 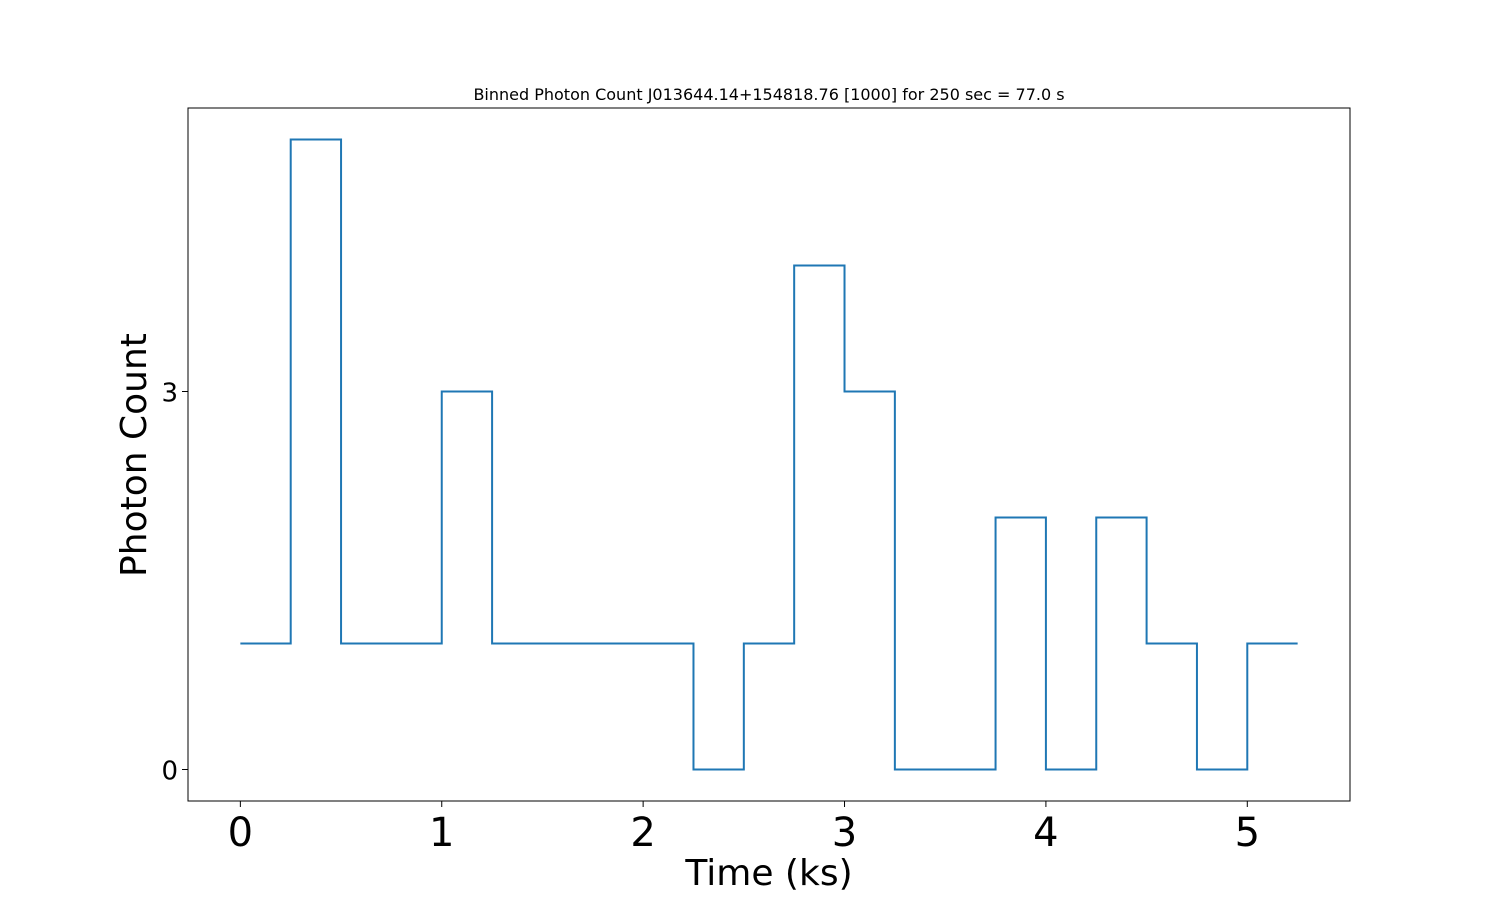 I want to click on x-tick-label: 1, so click(x=441, y=833).